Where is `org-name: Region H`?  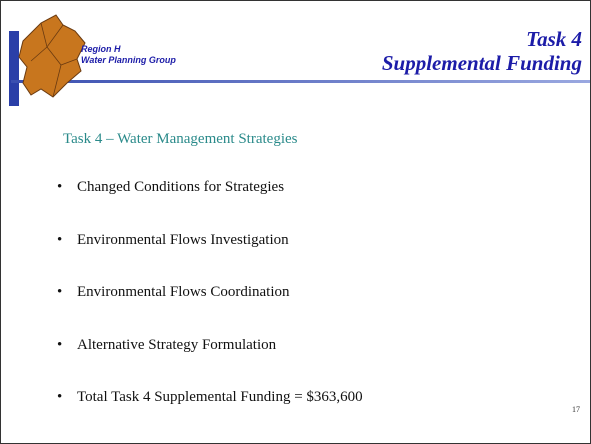
org-name: Region H is located at coordinates (101, 49).